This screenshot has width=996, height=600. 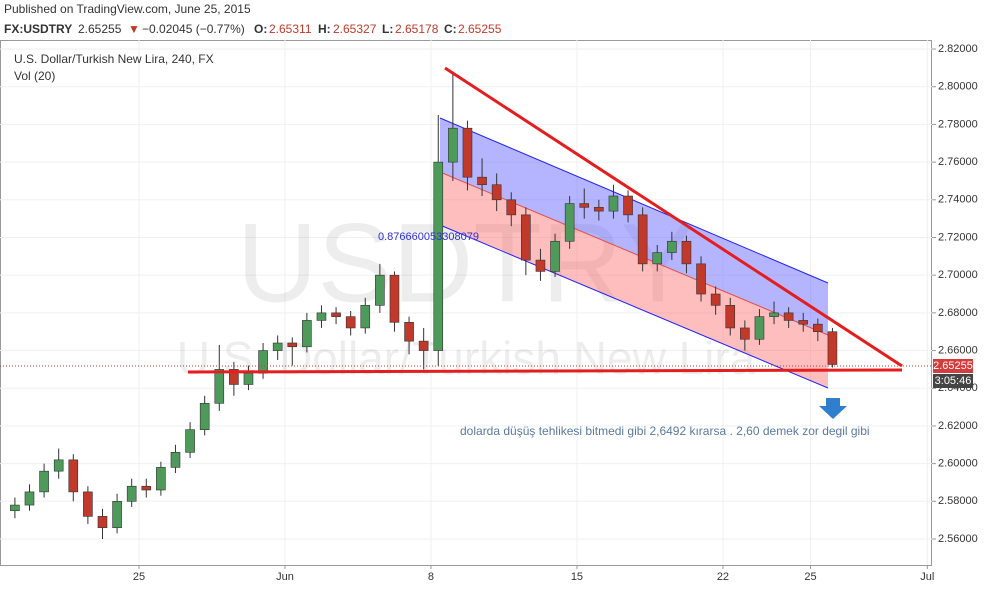 I want to click on down-arrow, so click(x=833, y=408).